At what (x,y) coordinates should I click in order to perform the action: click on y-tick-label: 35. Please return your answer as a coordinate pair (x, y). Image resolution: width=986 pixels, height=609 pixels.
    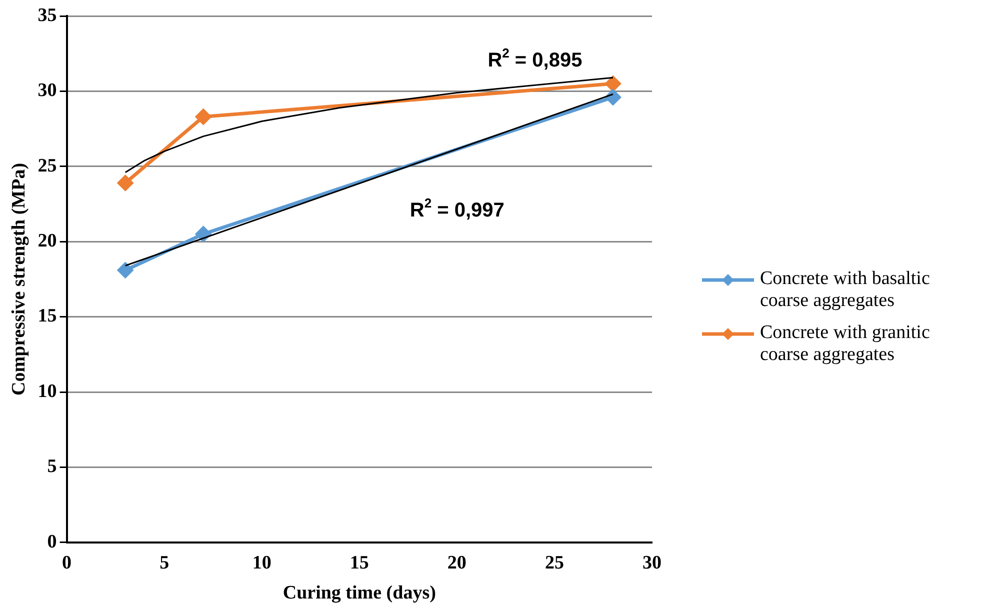
    Looking at the image, I should click on (47, 15).